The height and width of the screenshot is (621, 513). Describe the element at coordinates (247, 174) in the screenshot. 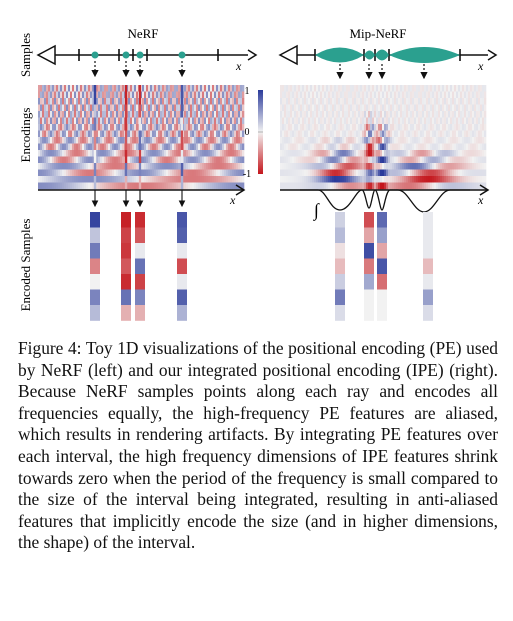

I see `colorbar-min-label: -1` at that location.